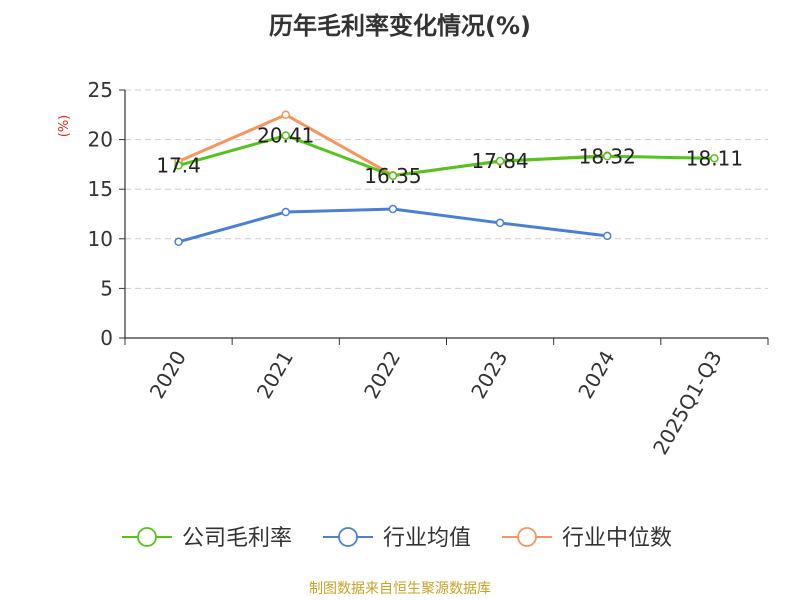  What do you see at coordinates (100, 140) in the screenshot?
I see `y-tick-label-20: 20` at bounding box center [100, 140].